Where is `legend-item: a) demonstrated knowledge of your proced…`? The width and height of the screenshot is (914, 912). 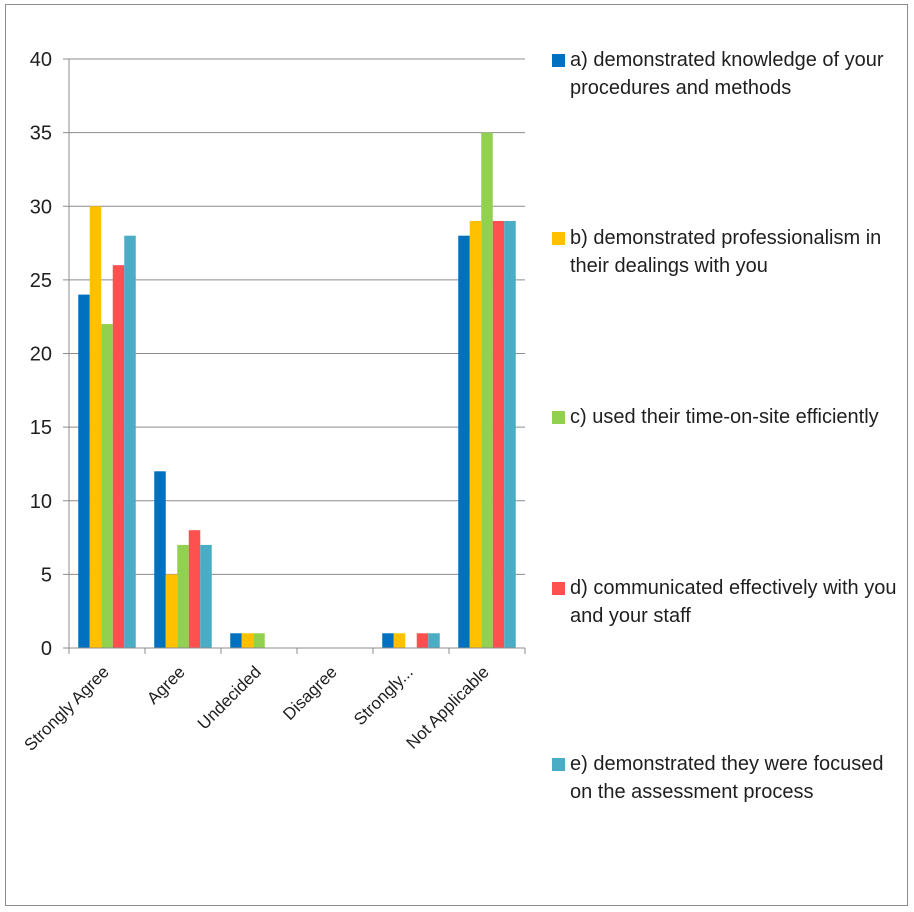 legend-item: a) demonstrated knowledge of your proced… is located at coordinates (726, 74).